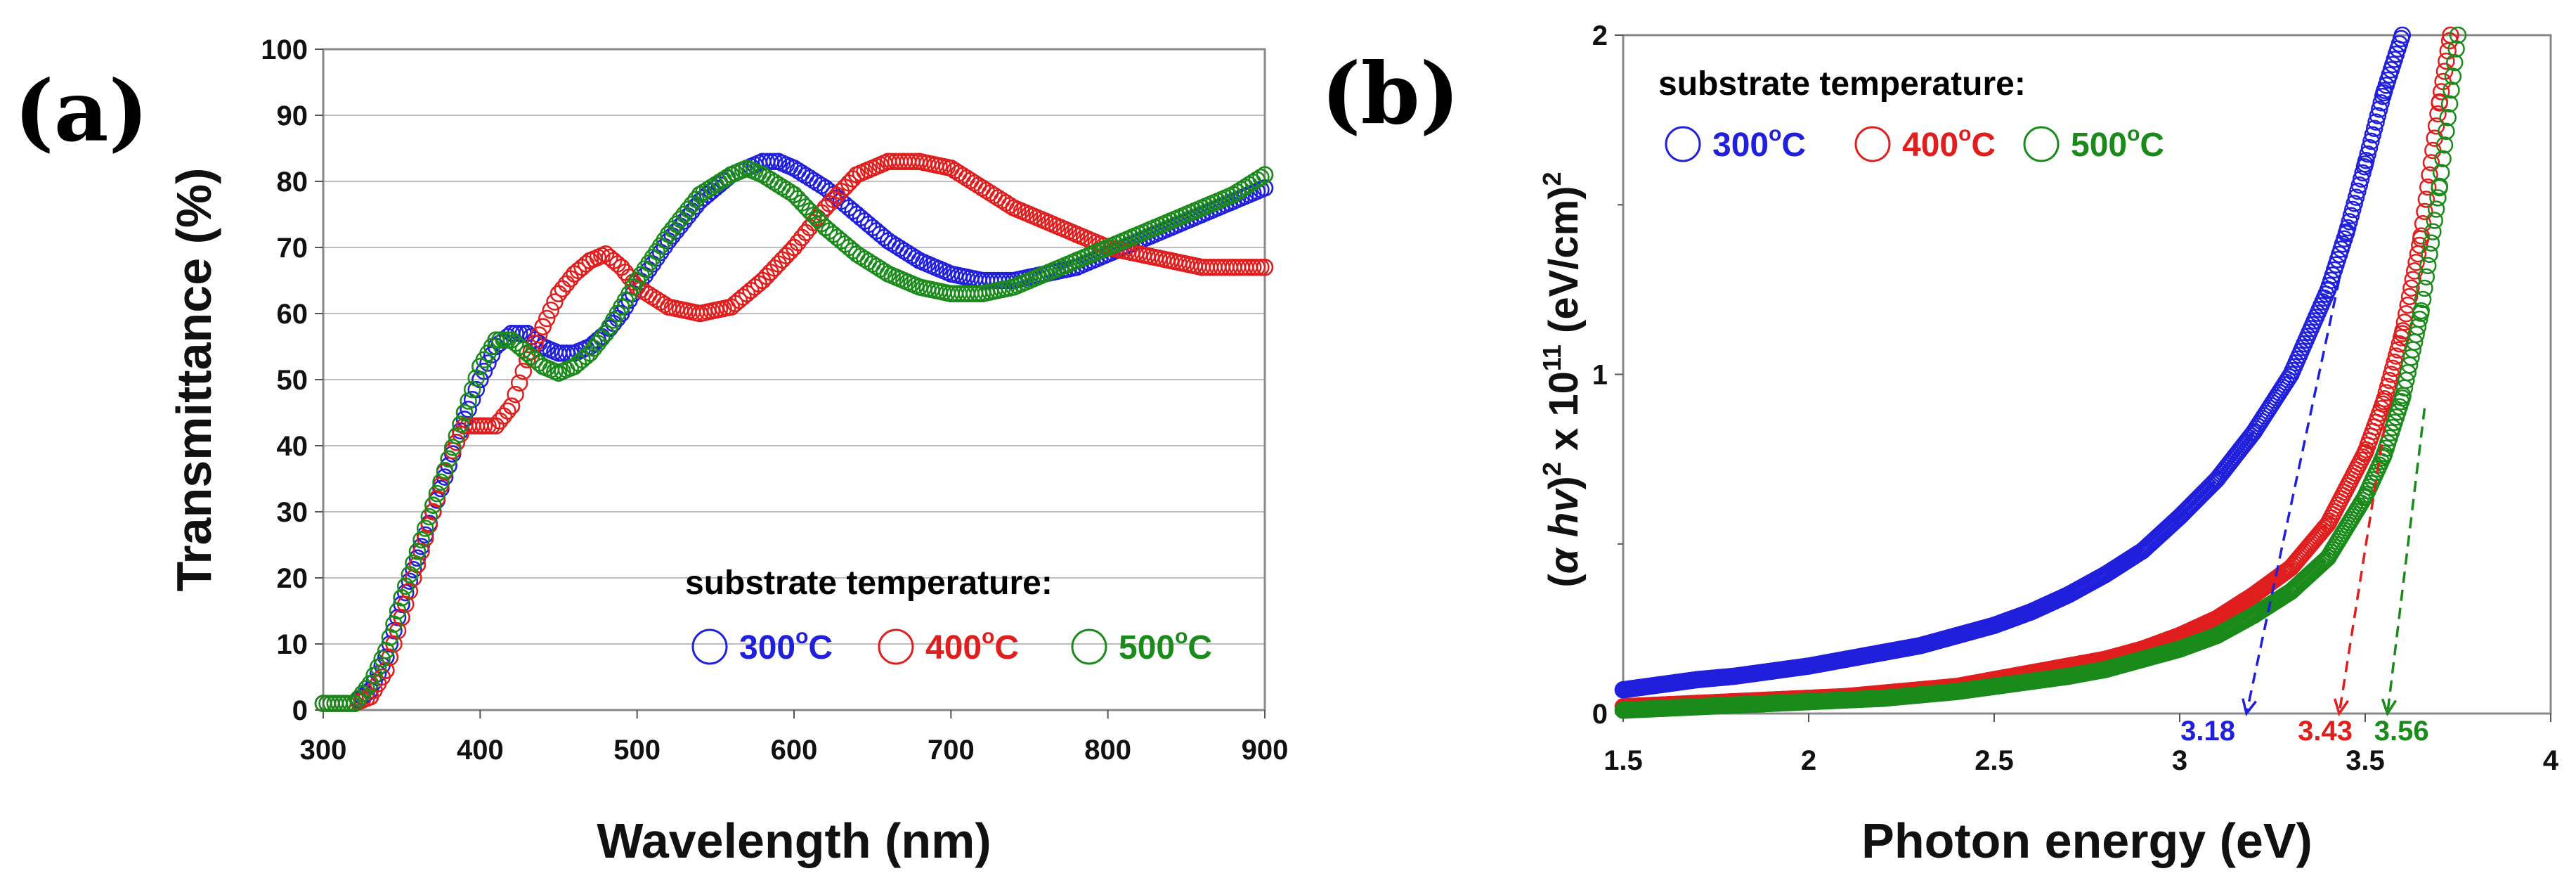 The height and width of the screenshot is (890, 2576). I want to click on chart-a-y-tick-label: 0, so click(300, 710).